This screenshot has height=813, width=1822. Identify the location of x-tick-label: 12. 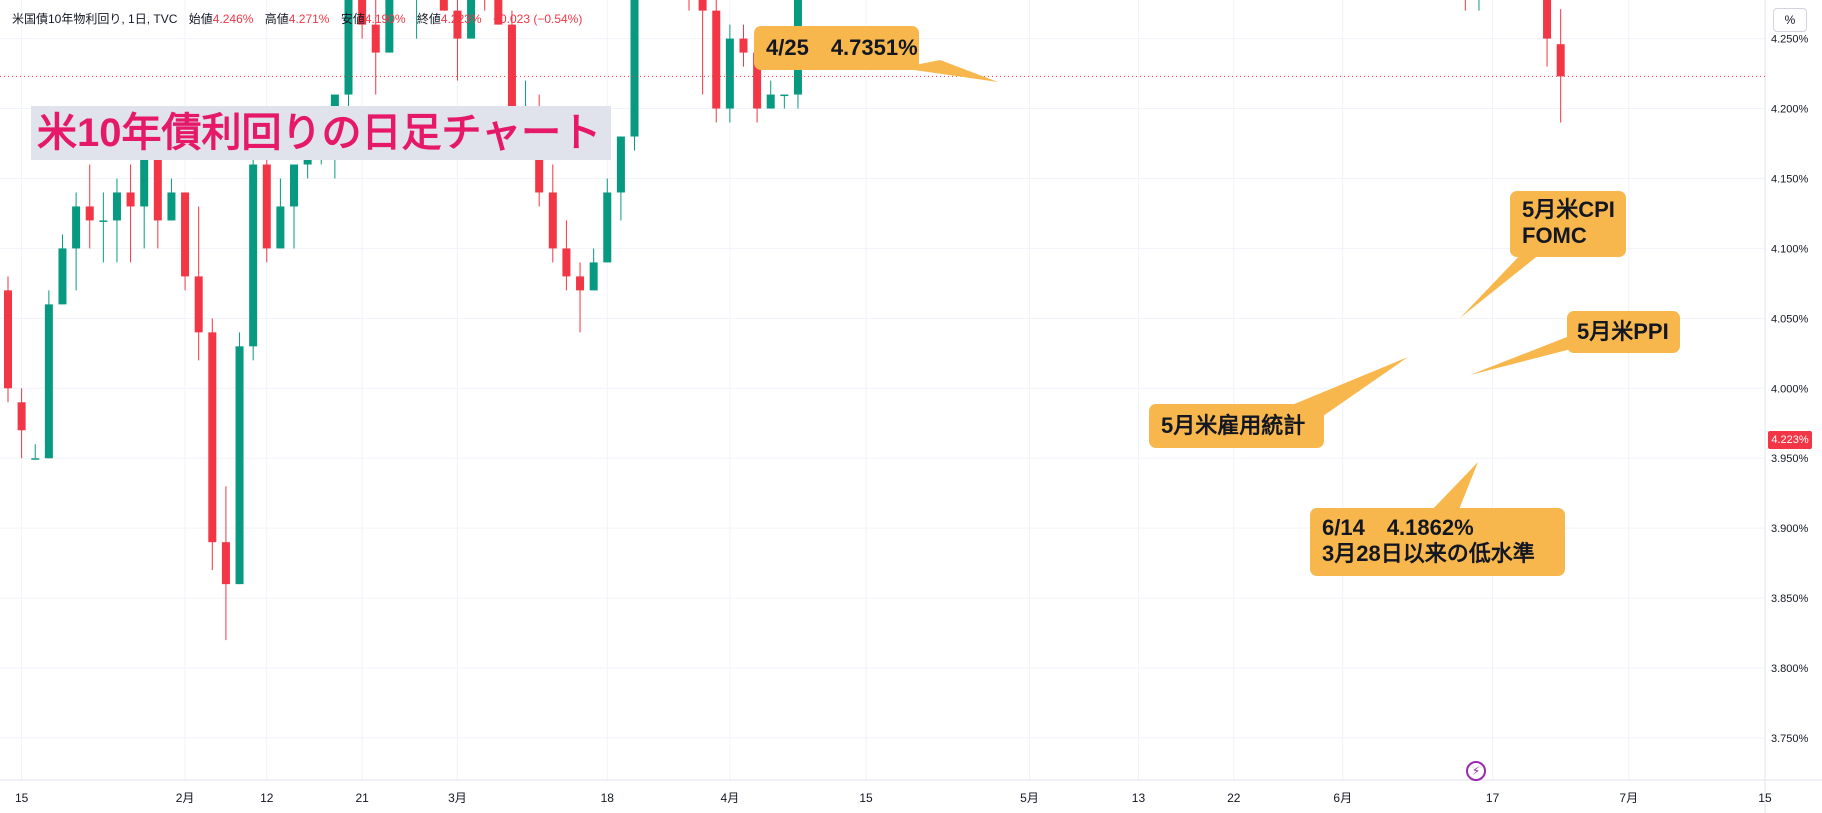
(267, 798).